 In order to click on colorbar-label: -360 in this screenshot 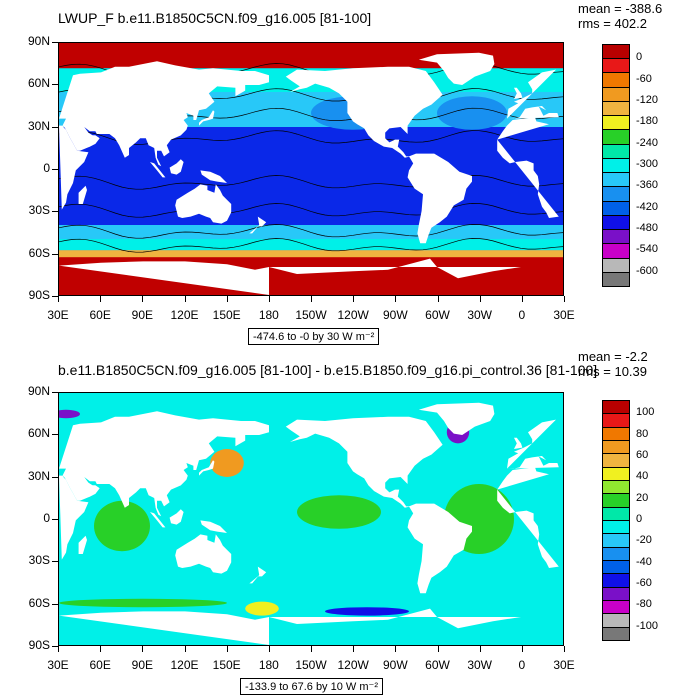, I will do `click(647, 185)`.